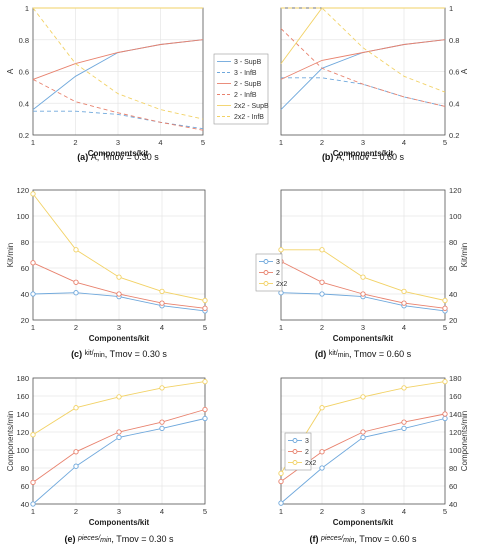  Describe the element at coordinates (22, 414) in the screenshot. I see `y-tick-label: 140` at that location.